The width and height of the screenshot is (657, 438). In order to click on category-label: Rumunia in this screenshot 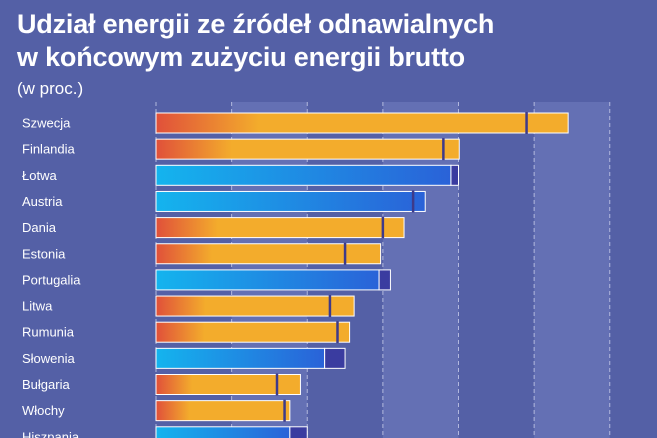, I will do `click(48, 332)`.